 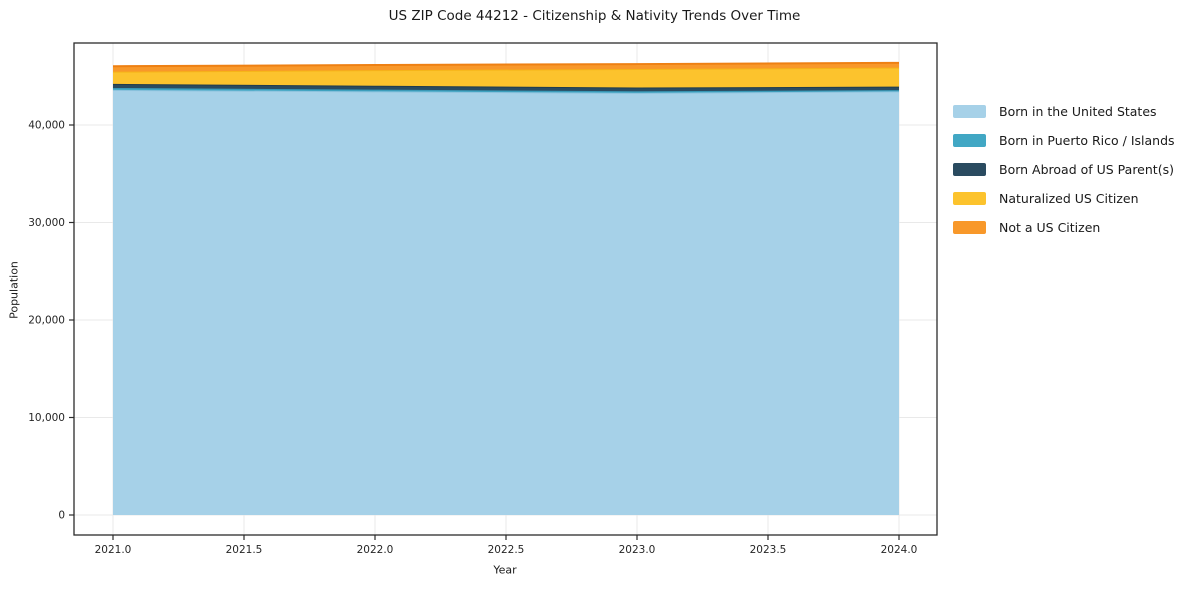 I want to click on y-tick-label: 40,000, so click(x=46, y=126).